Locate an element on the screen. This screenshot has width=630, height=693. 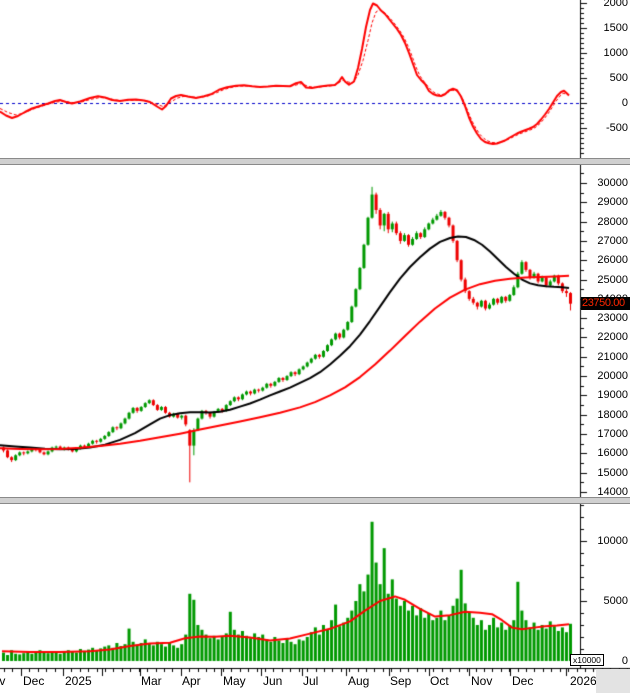
month-label: Aug is located at coordinates (359, 681).